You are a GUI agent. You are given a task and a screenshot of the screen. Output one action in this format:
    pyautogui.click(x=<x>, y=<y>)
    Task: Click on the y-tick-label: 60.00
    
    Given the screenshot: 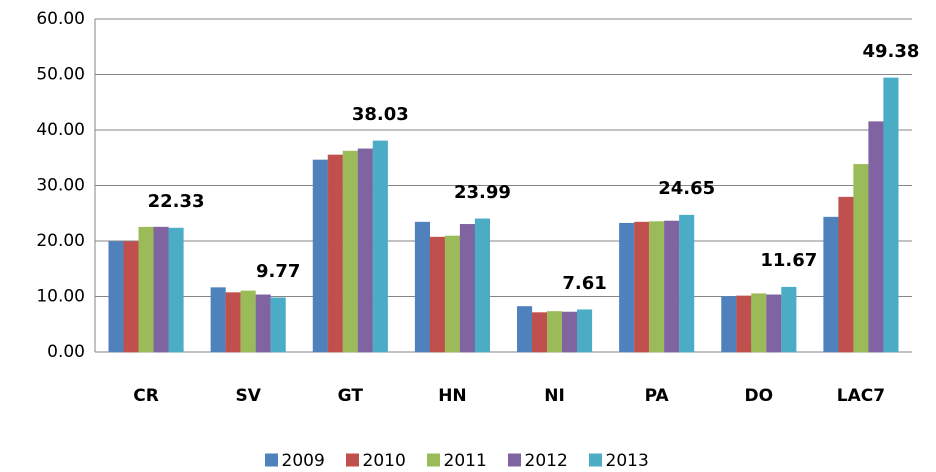 What is the action you would take?
    pyautogui.click(x=60, y=19)
    